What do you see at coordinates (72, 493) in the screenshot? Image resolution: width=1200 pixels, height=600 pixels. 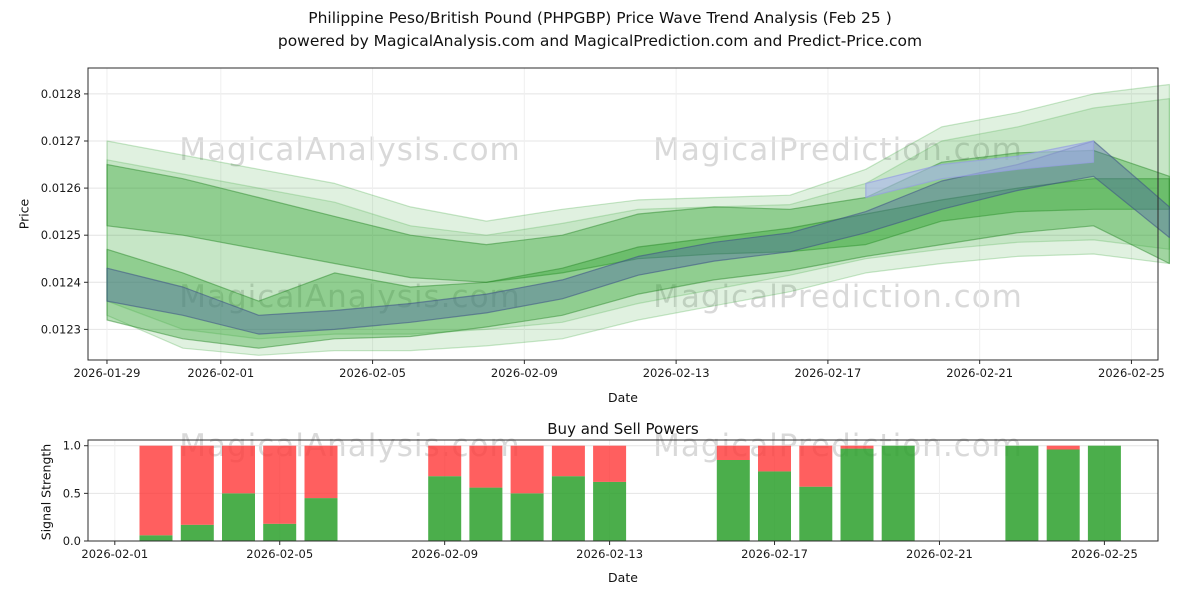 I see `y-tick-label: 0.5` at bounding box center [72, 493].